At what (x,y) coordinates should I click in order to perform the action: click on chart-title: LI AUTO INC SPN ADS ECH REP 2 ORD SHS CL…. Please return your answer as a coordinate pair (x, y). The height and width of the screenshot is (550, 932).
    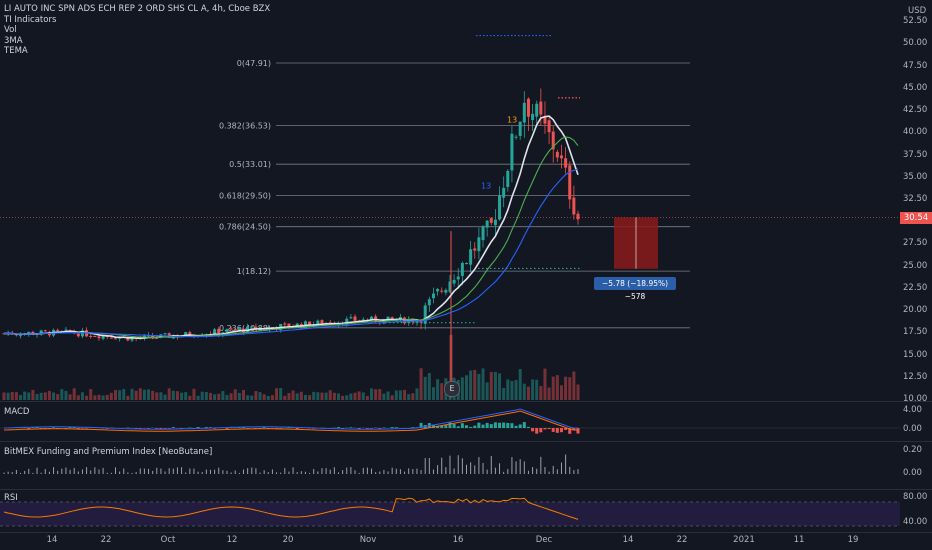
    Looking at the image, I should click on (137, 9).